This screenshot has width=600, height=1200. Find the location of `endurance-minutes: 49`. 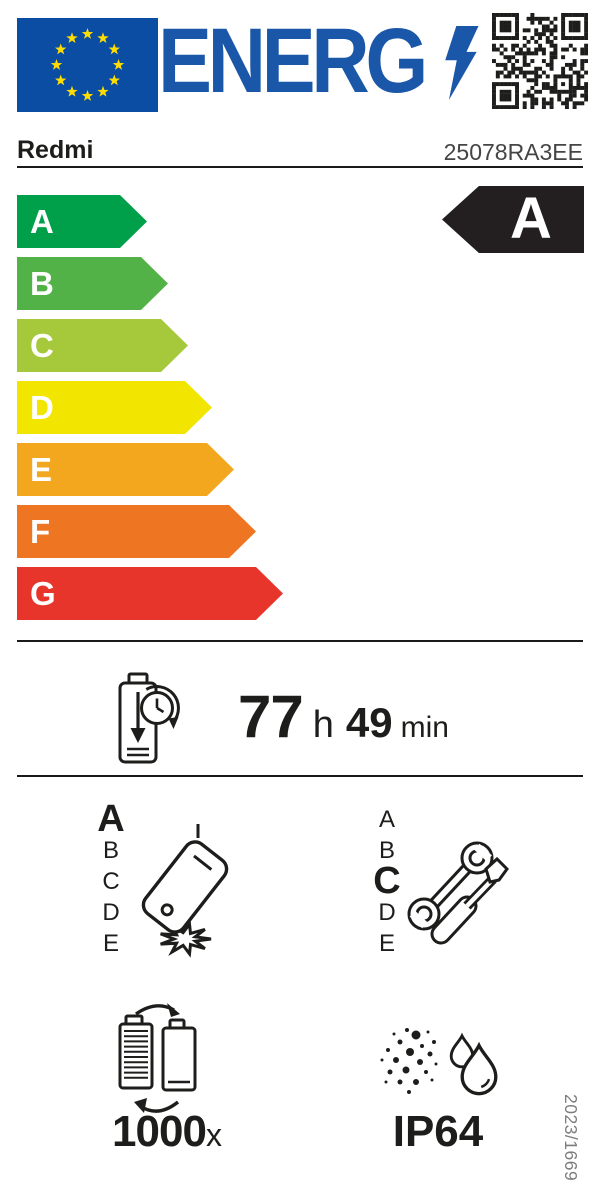

endurance-minutes: 49 is located at coordinates (369, 722).